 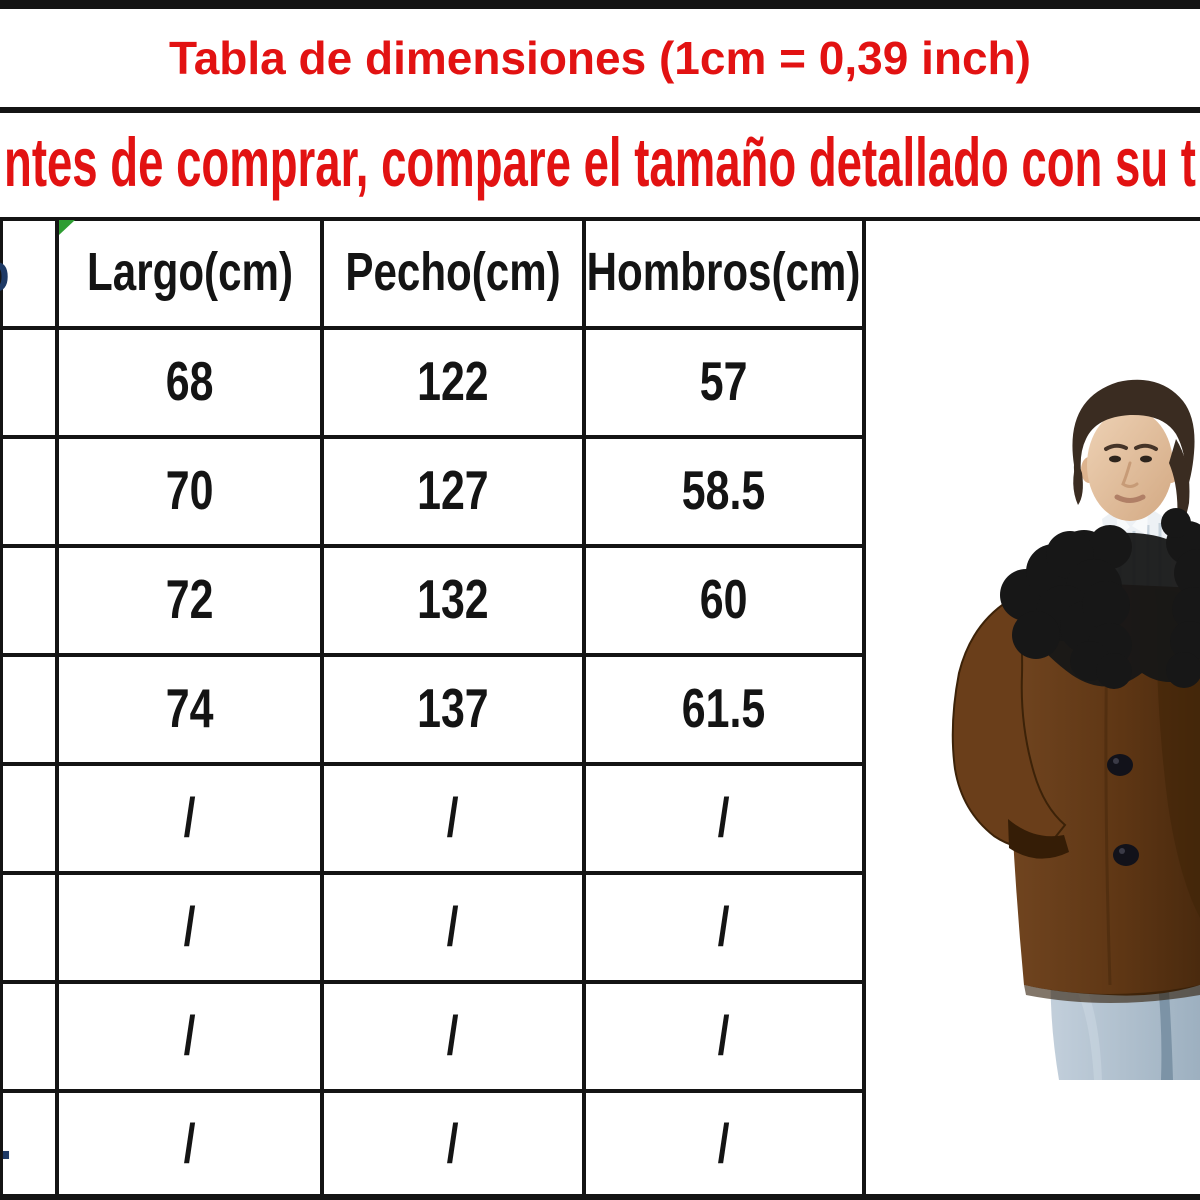 I want to click on table-cell: 58.5, so click(x=724, y=489).